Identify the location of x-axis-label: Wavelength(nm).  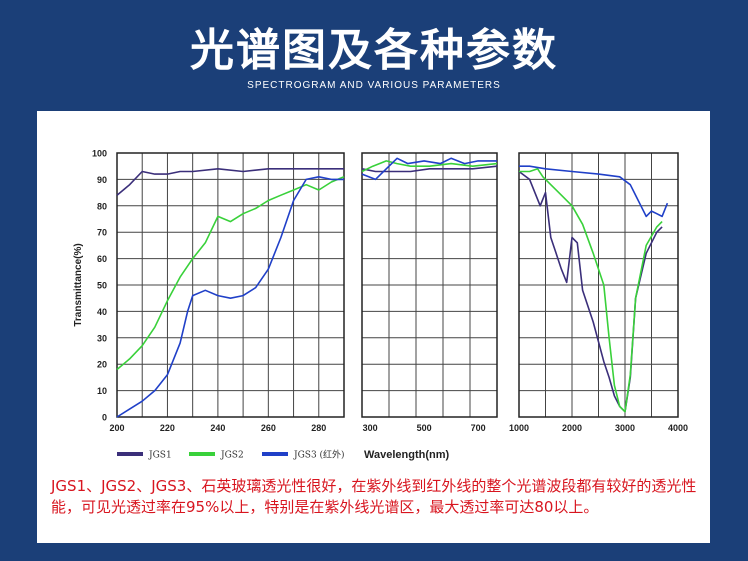
(406, 455).